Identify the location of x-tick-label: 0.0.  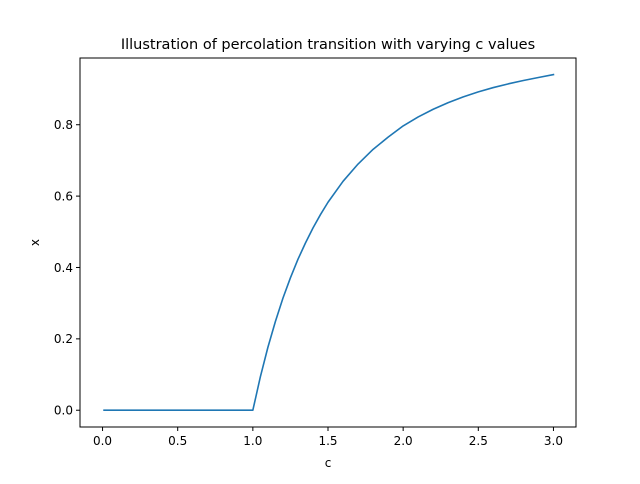
(102, 441).